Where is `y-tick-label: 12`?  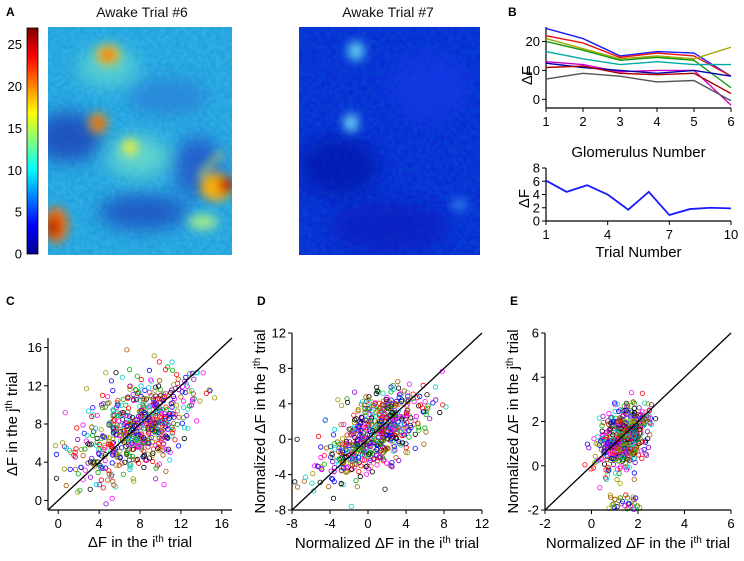
y-tick-label: 12 is located at coordinates (35, 385).